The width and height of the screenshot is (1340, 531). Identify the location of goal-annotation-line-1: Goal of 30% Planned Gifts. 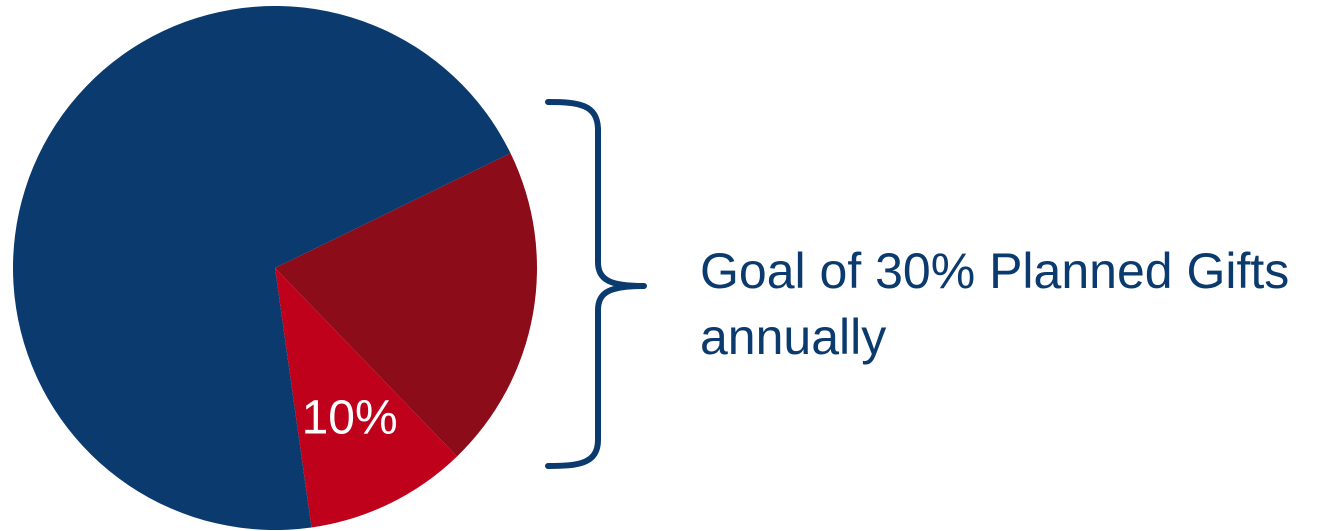
(995, 271).